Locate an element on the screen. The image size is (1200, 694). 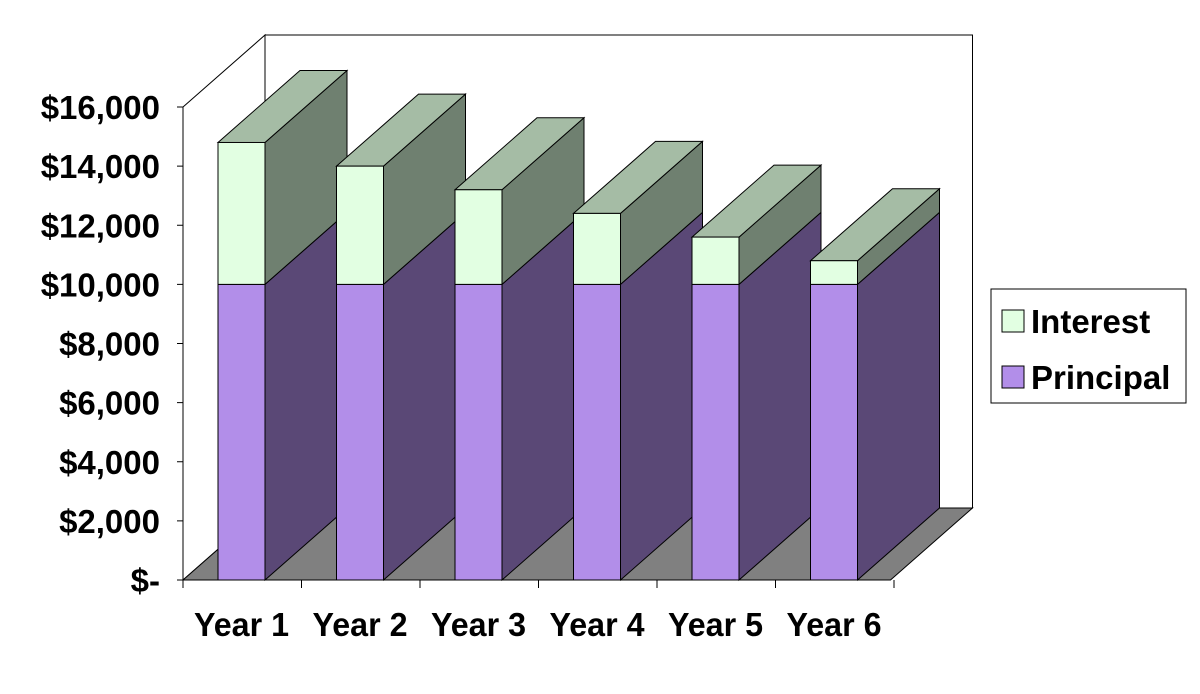
x-tick-label: Year 3 is located at coordinates (478, 624).